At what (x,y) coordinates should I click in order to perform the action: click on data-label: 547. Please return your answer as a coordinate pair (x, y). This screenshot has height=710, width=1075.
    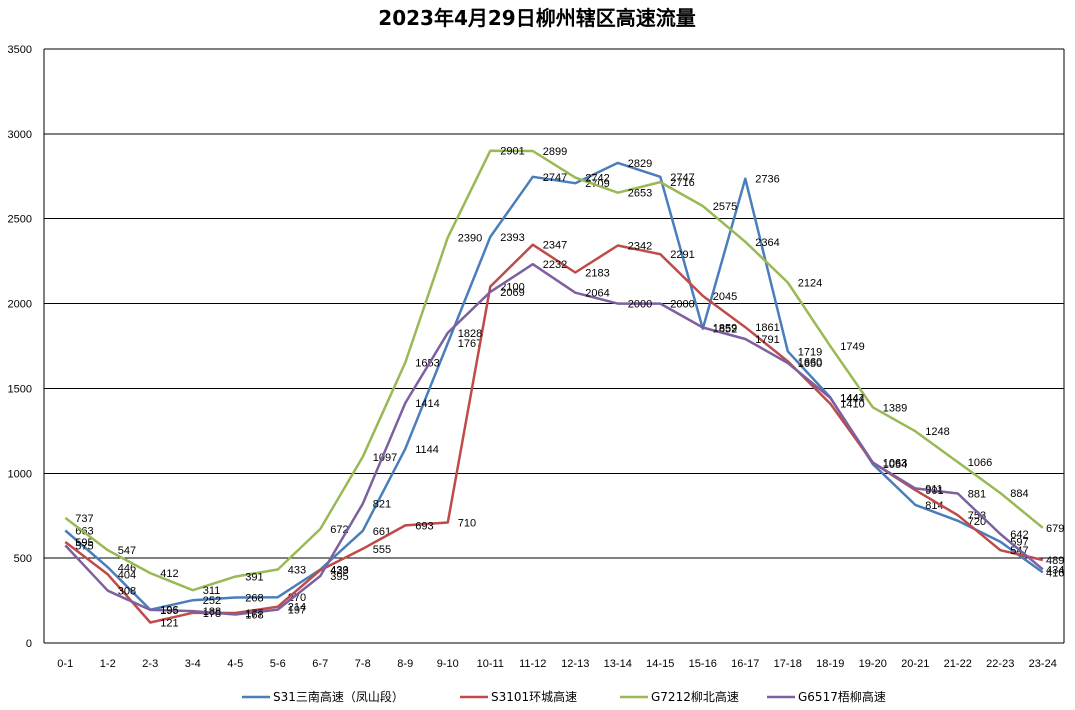
    Looking at the image, I should click on (127, 551).